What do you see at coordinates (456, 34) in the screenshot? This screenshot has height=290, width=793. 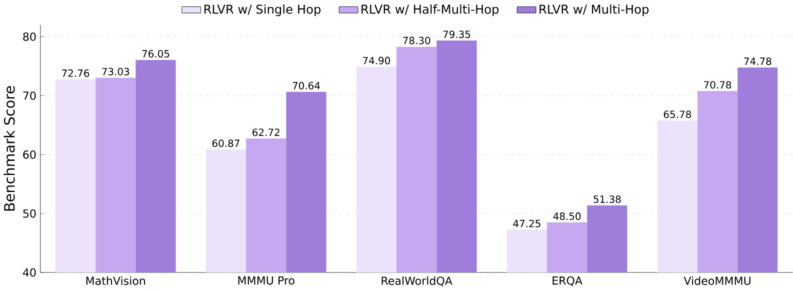 I see `data-label: 79.35` at bounding box center [456, 34].